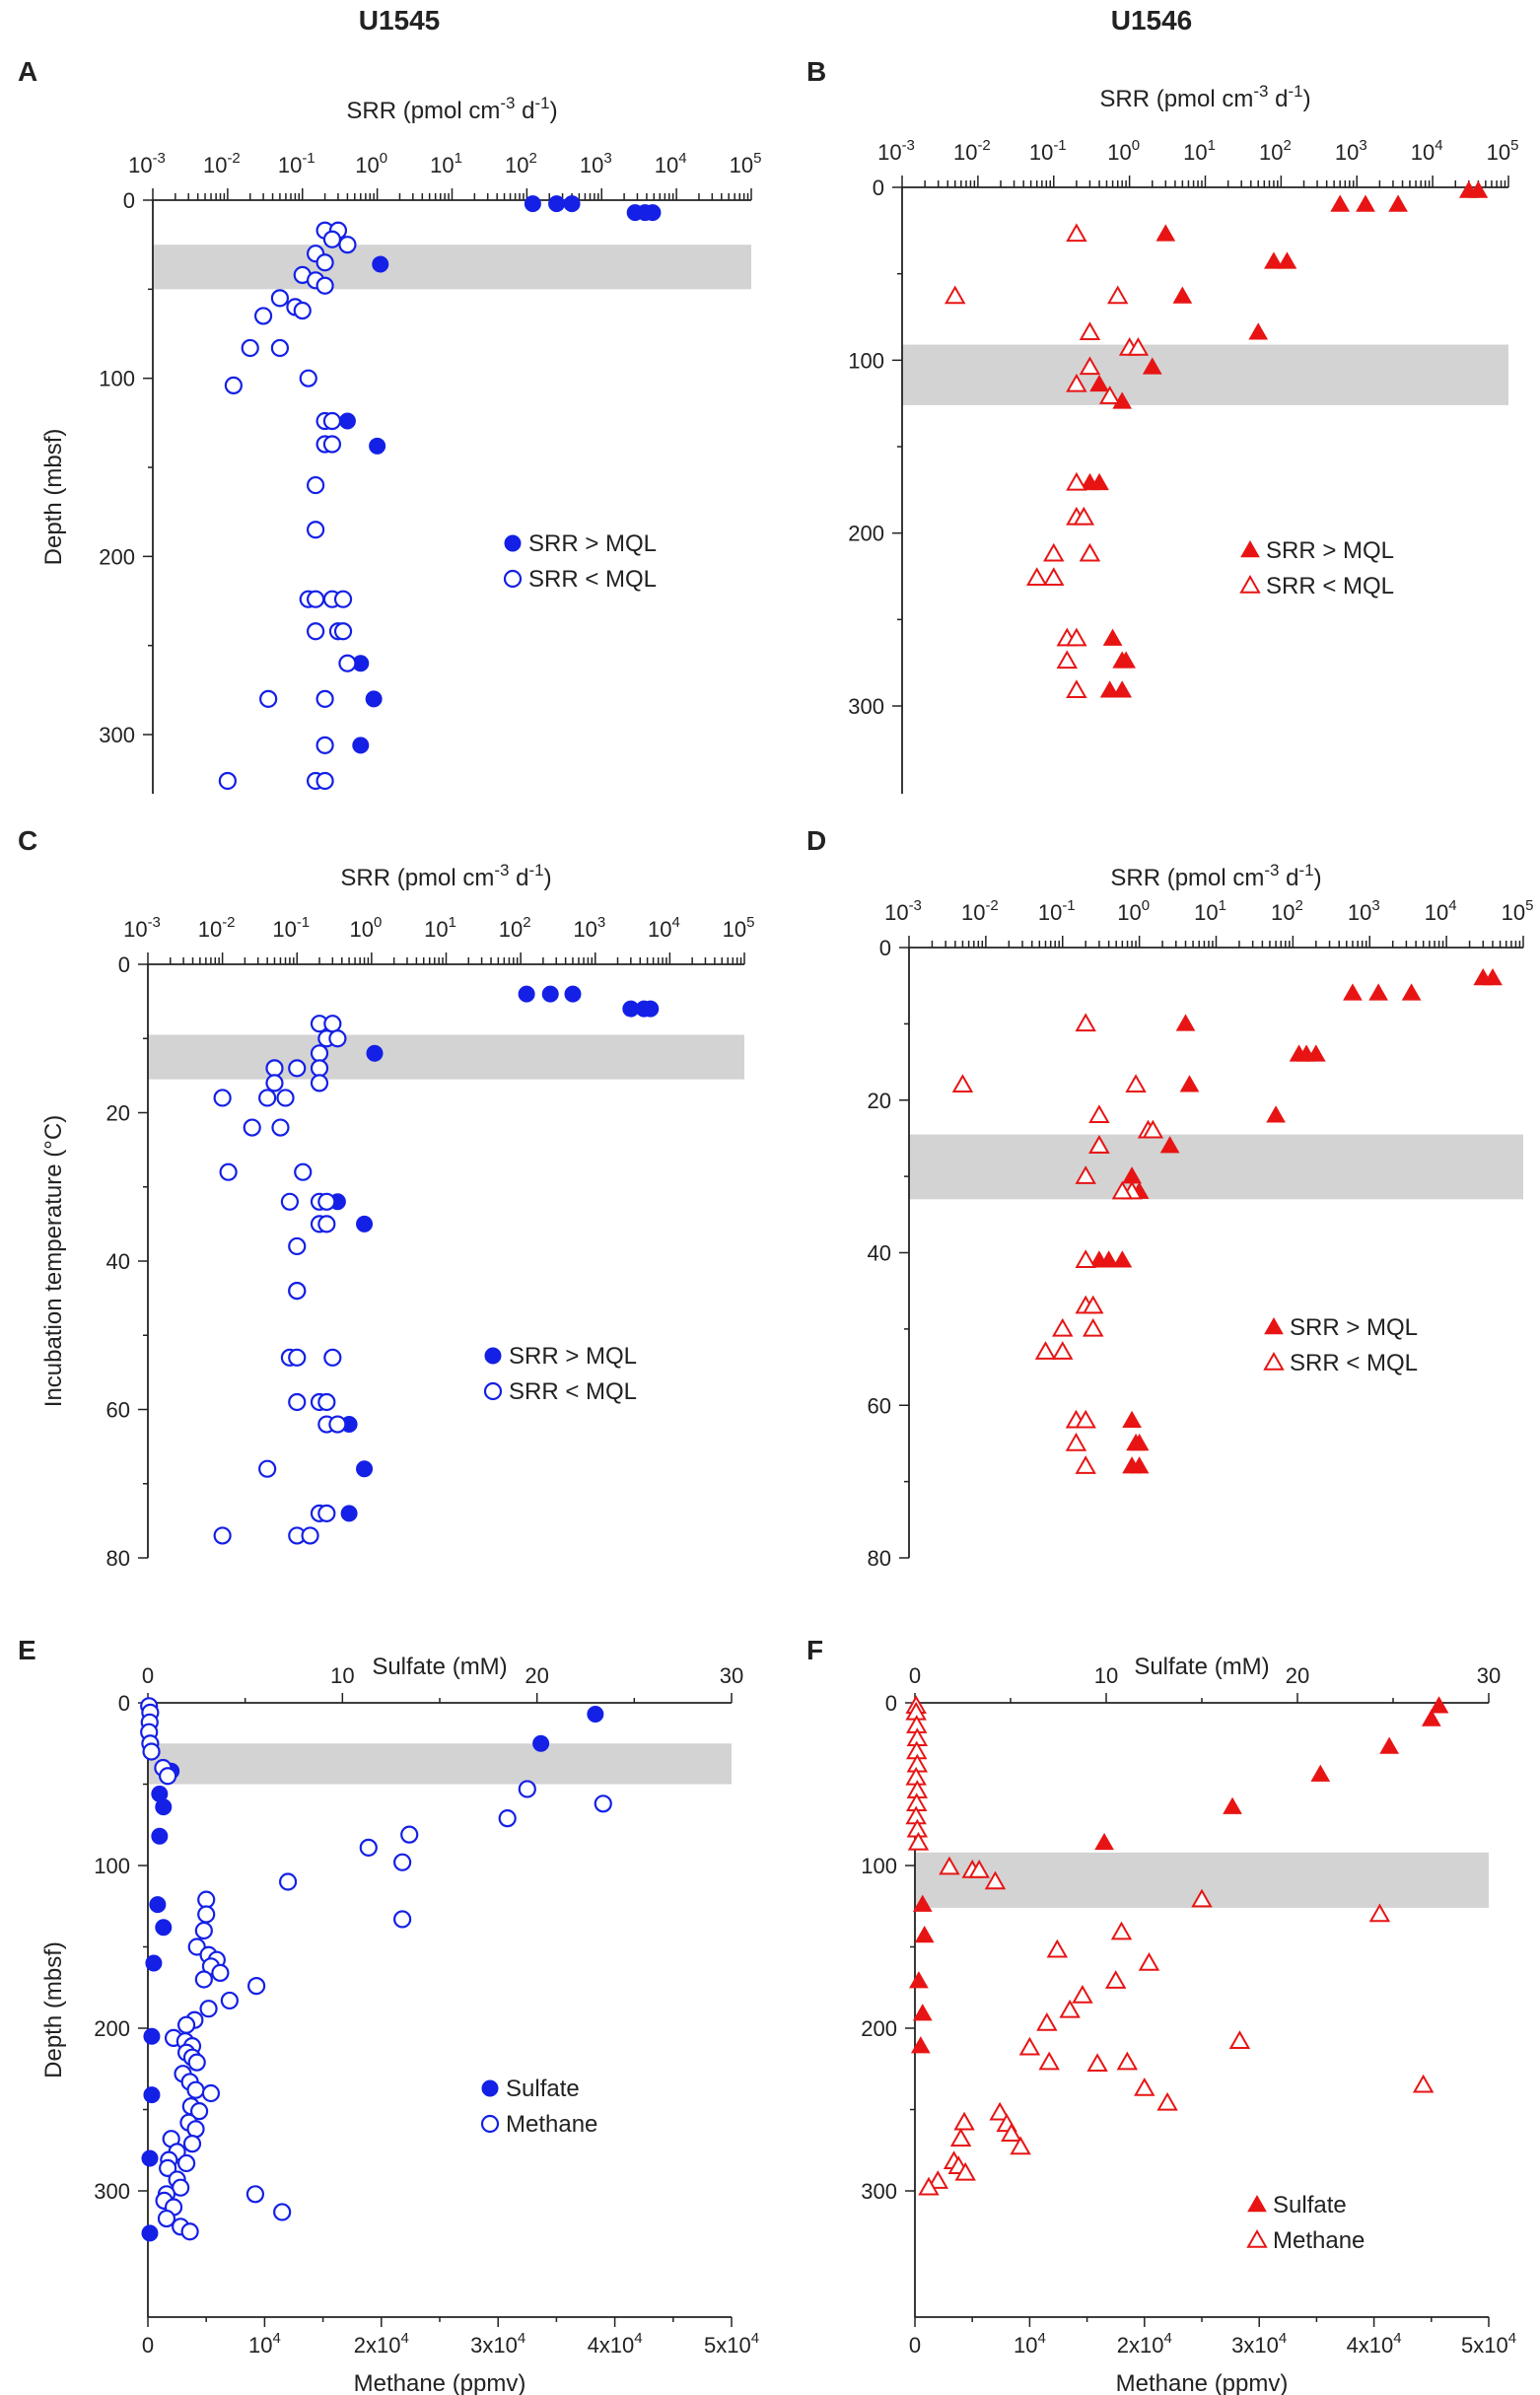 The height and width of the screenshot is (2395, 1540). What do you see at coordinates (1204, 97) in the screenshot?
I see `x-axis-title: SRR (pmol cm-3 d-1)` at bounding box center [1204, 97].